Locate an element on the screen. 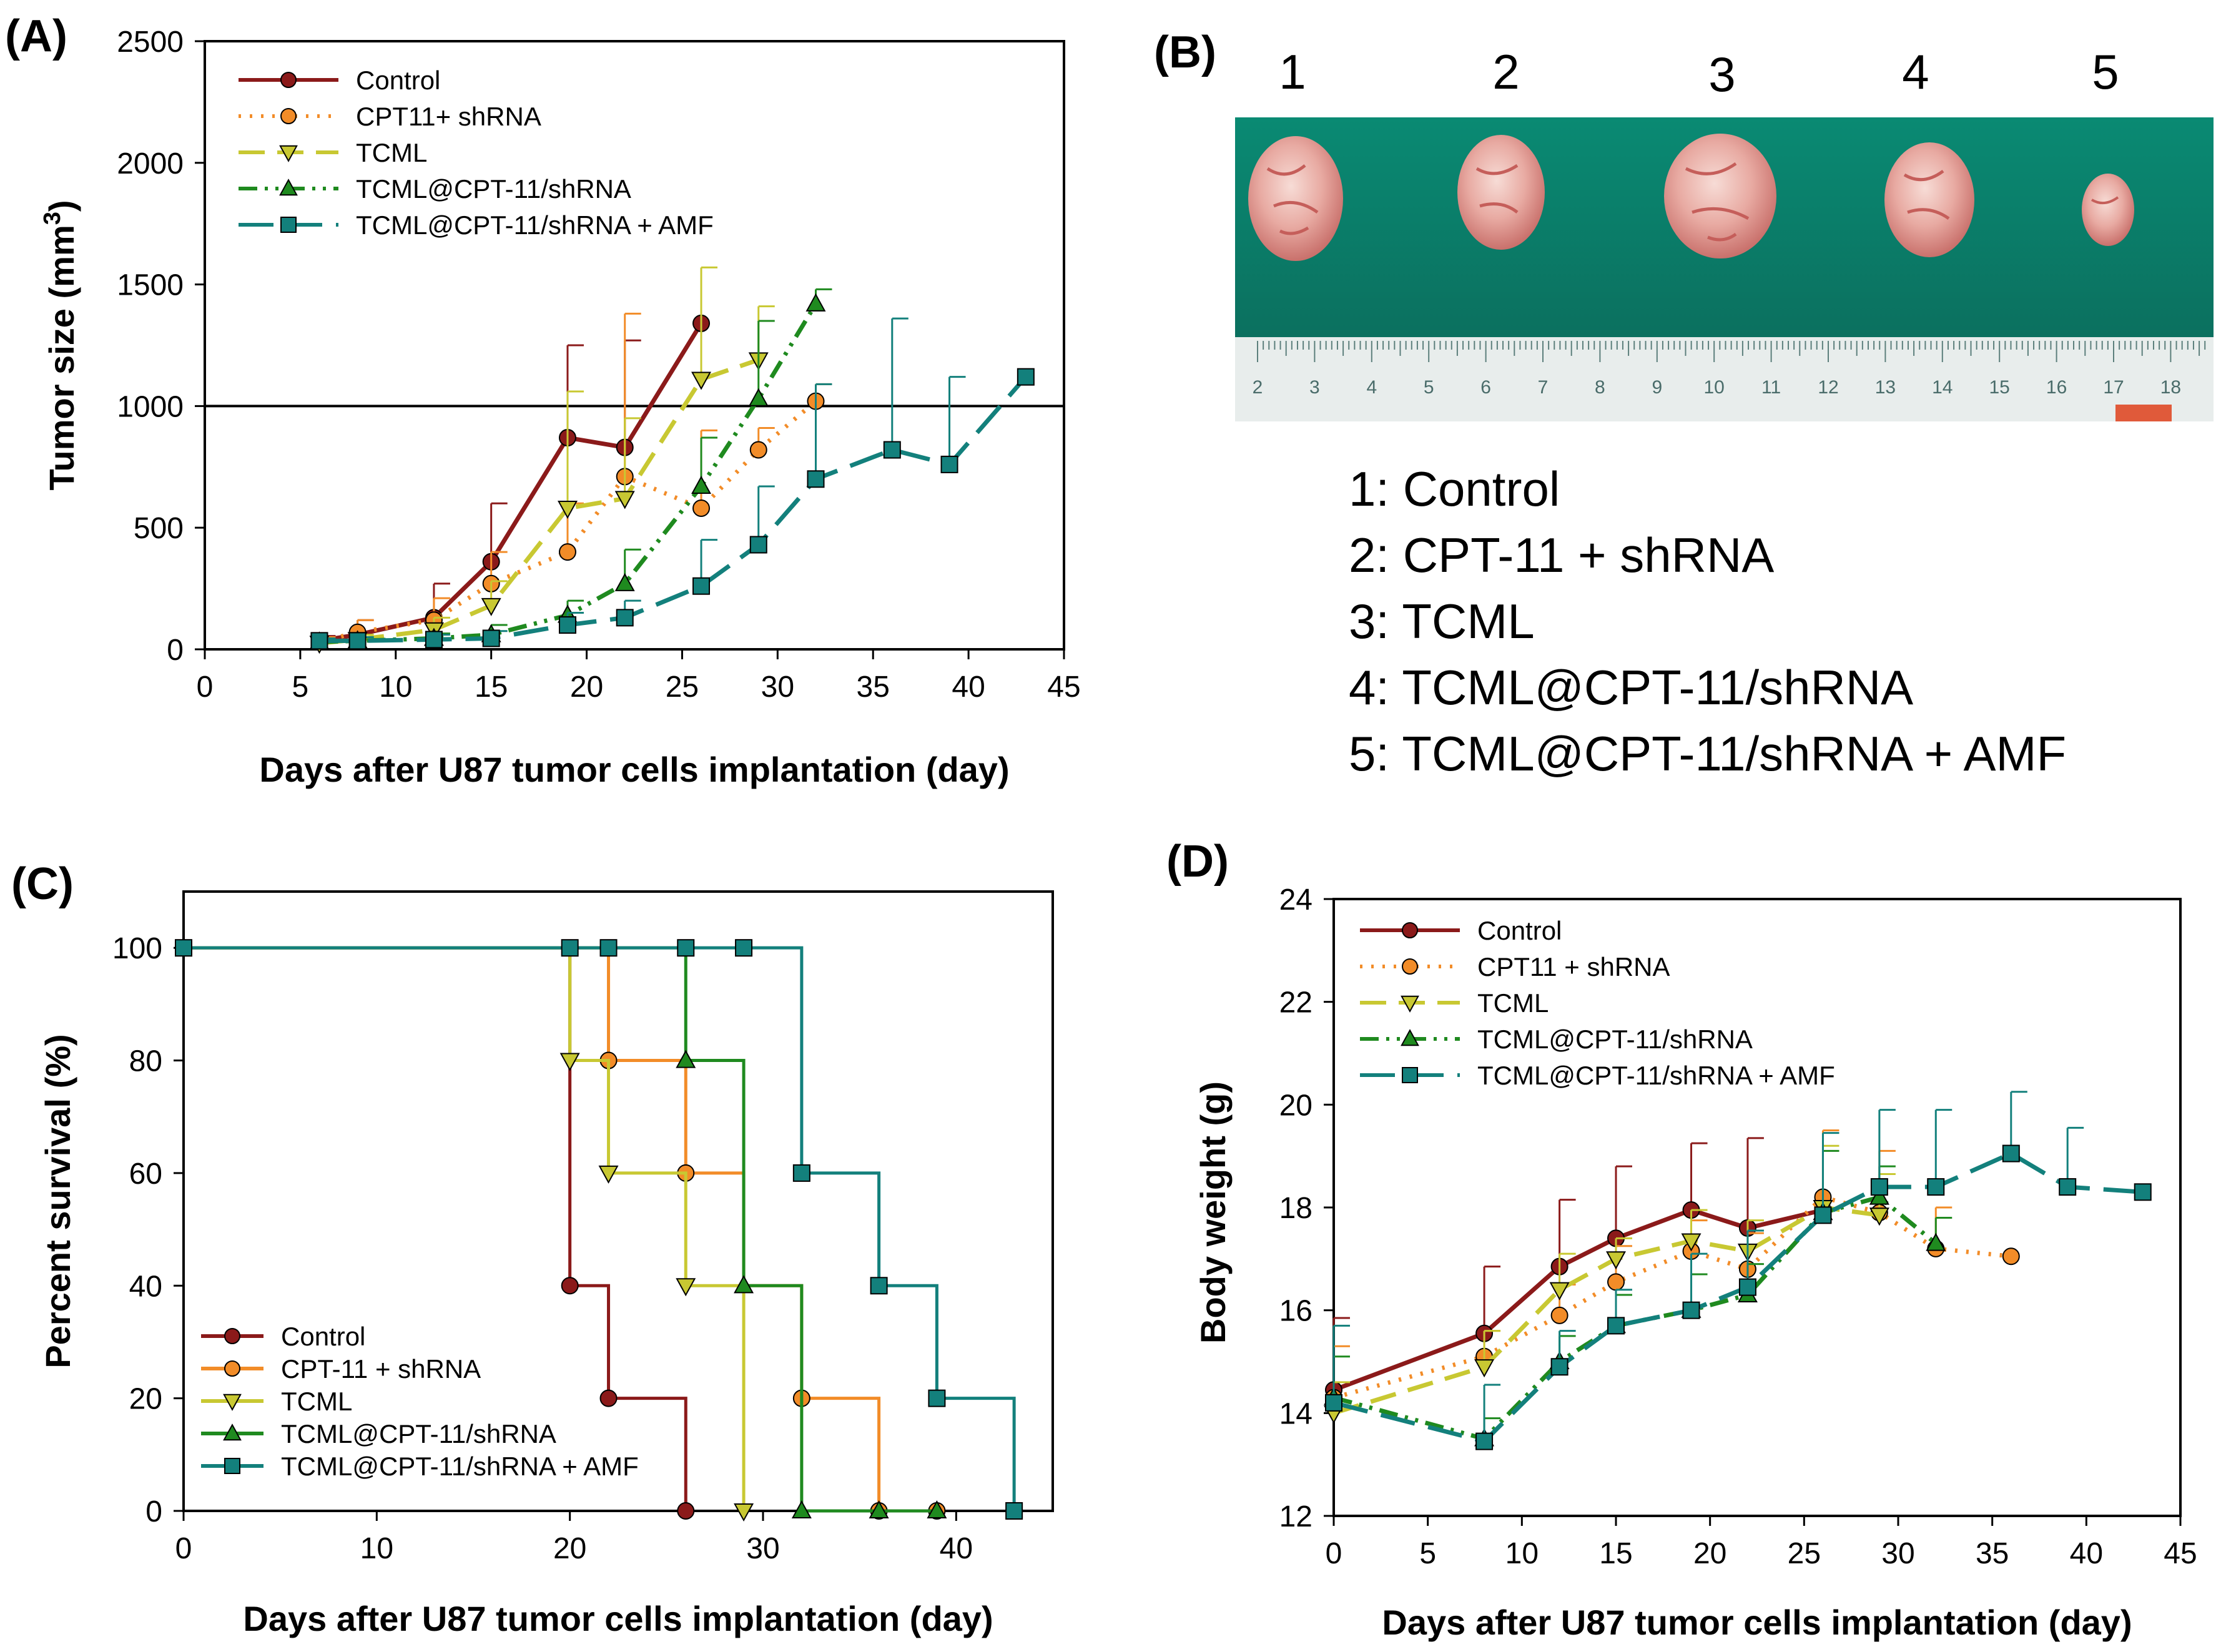 Image resolution: width=2226 pixels, height=1652 pixels. sample-number-5: 5 is located at coordinates (2106, 71).